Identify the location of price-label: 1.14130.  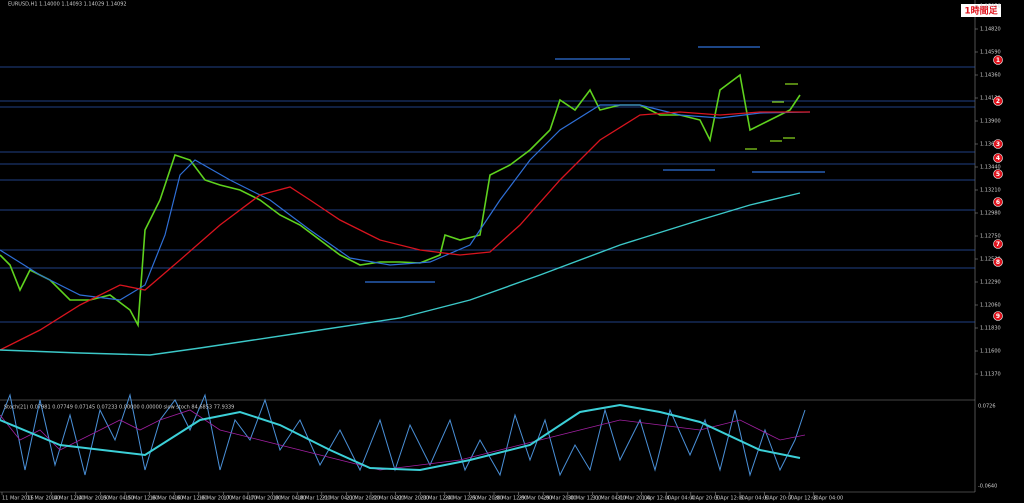
(990, 99).